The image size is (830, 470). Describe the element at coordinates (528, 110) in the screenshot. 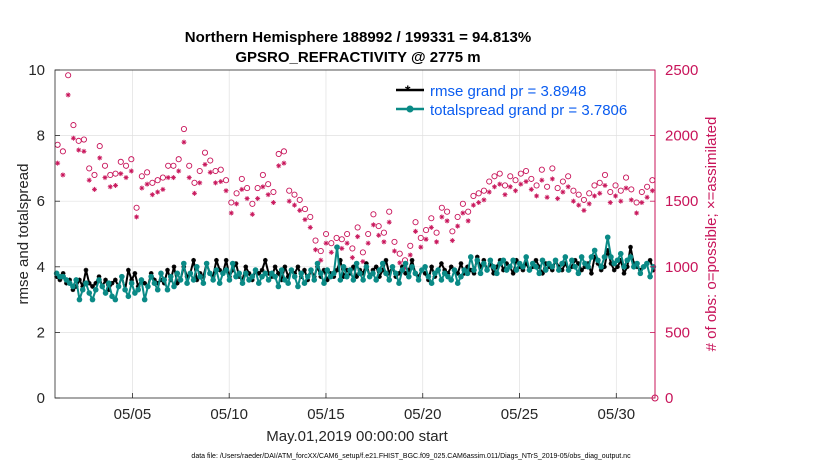

I see `legend-spread-label: totalspread grand pr = 3.7806` at that location.